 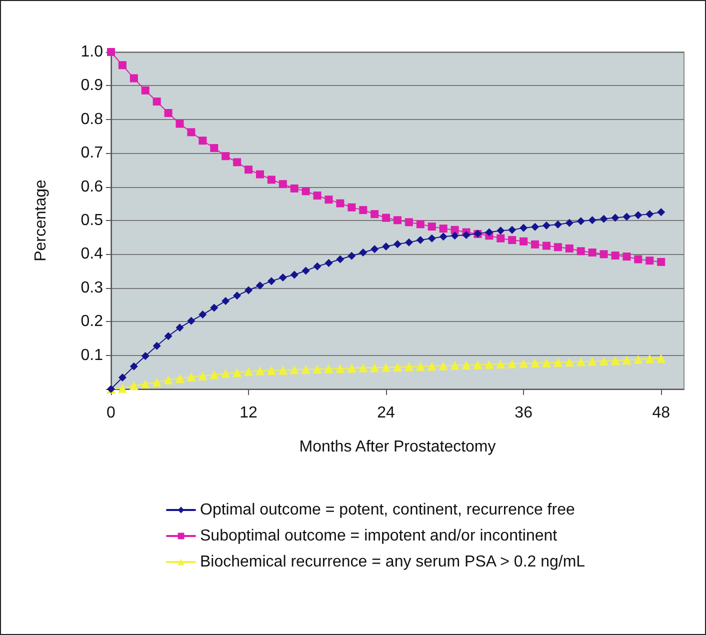 What do you see at coordinates (661, 413) in the screenshot?
I see `x-tick-label: 48` at bounding box center [661, 413].